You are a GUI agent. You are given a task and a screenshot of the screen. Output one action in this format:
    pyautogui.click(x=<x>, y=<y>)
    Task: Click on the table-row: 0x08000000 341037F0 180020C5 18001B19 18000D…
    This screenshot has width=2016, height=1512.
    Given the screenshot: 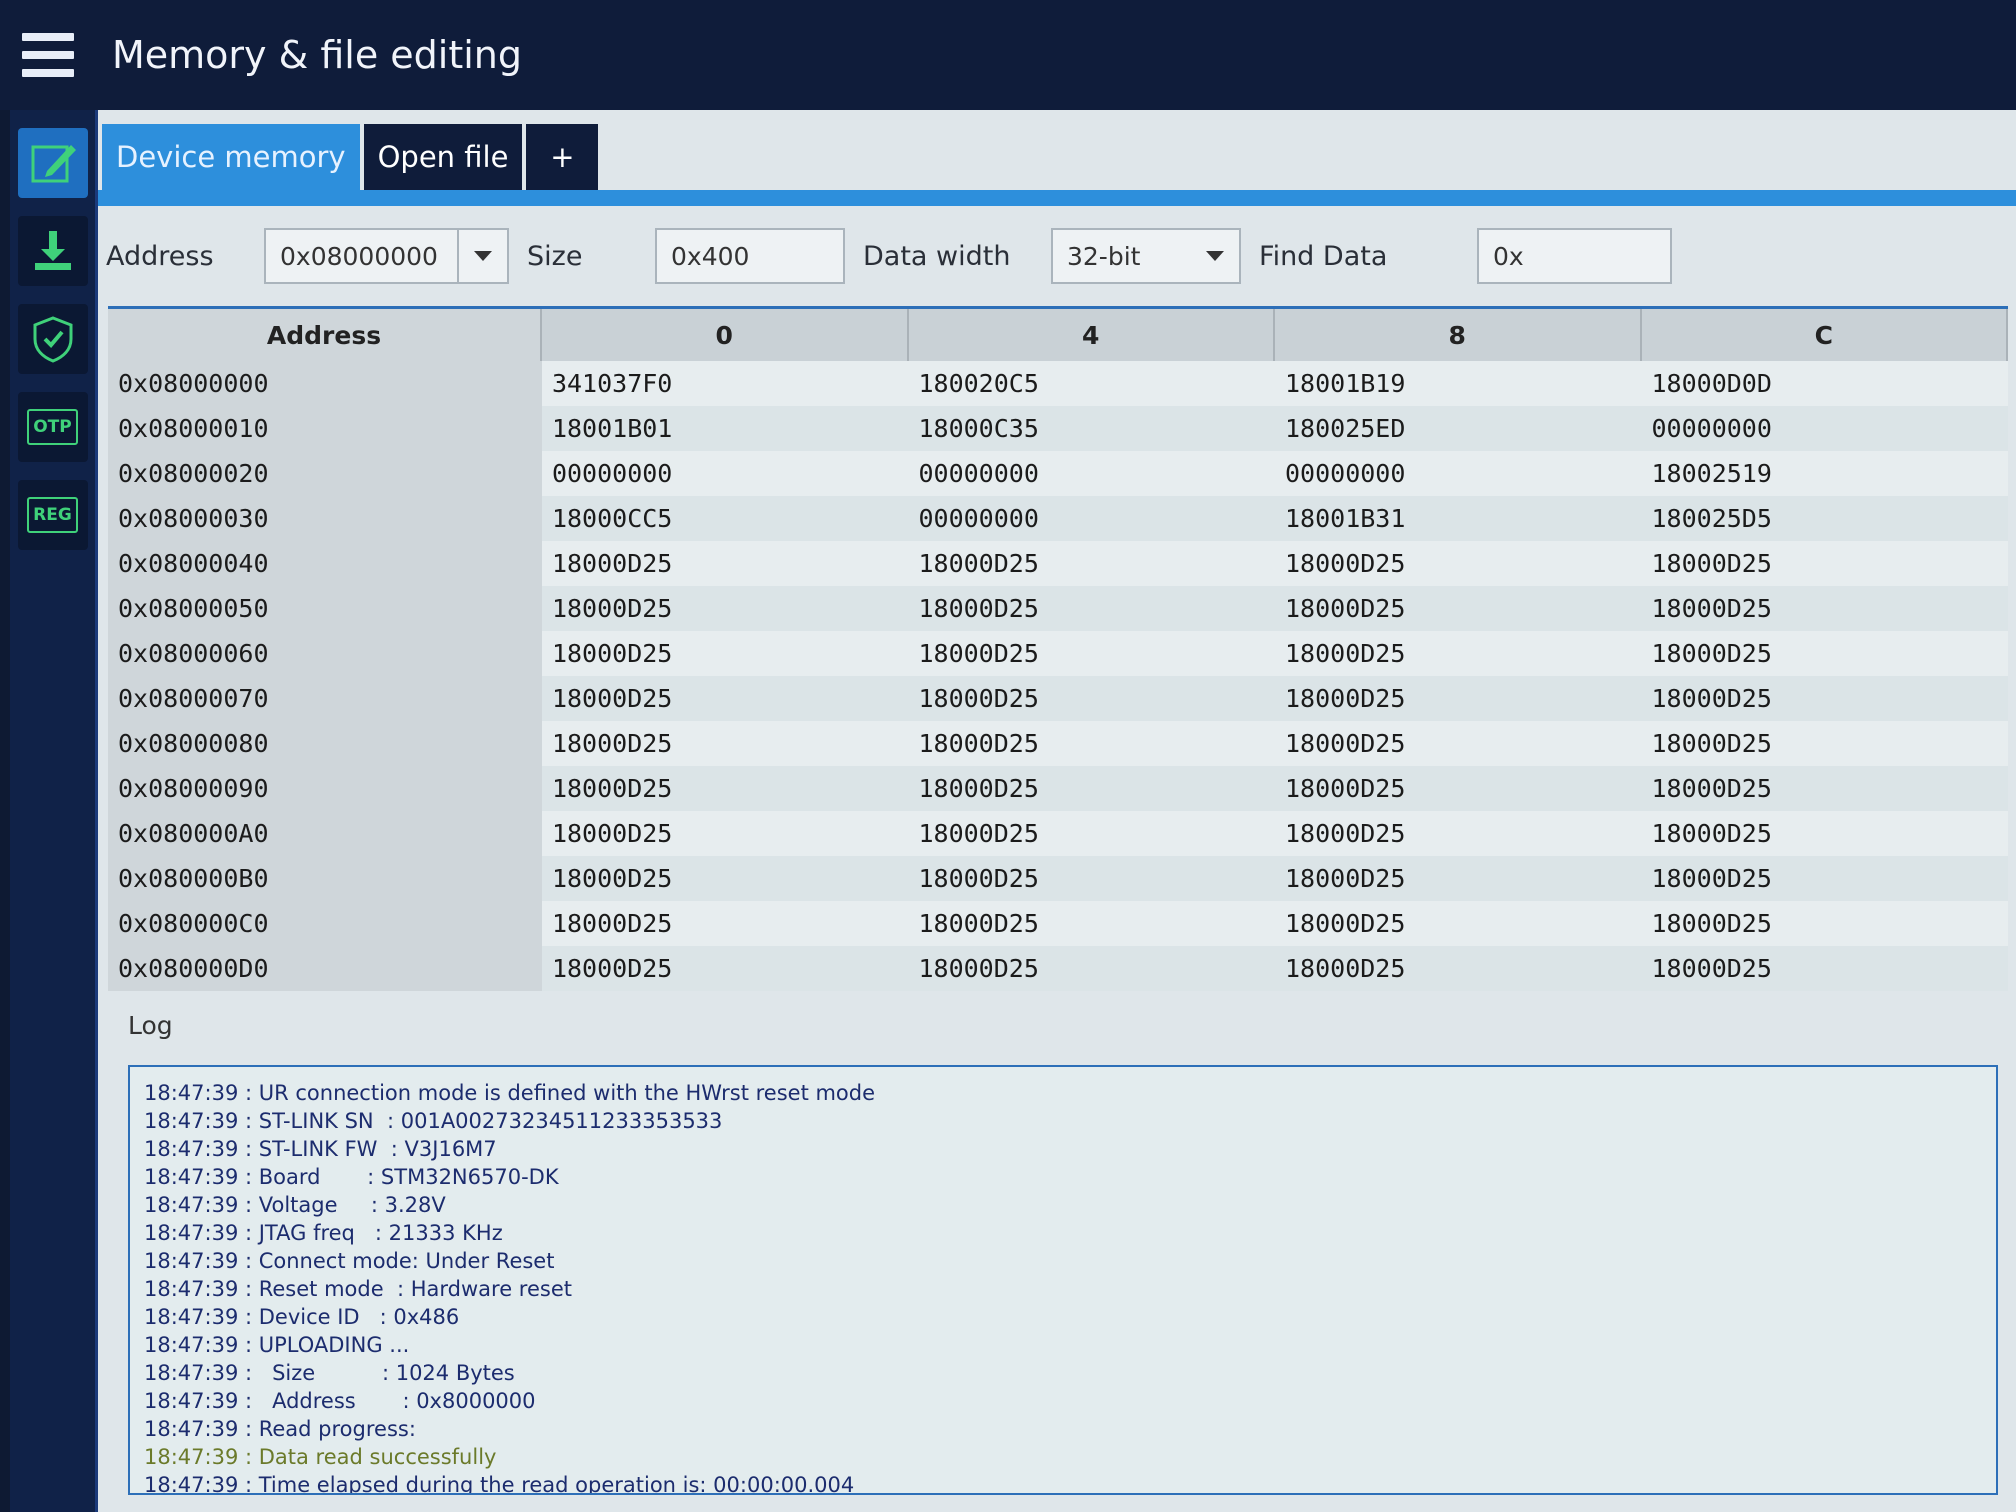 What is the action you would take?
    pyautogui.click(x=1058, y=383)
    